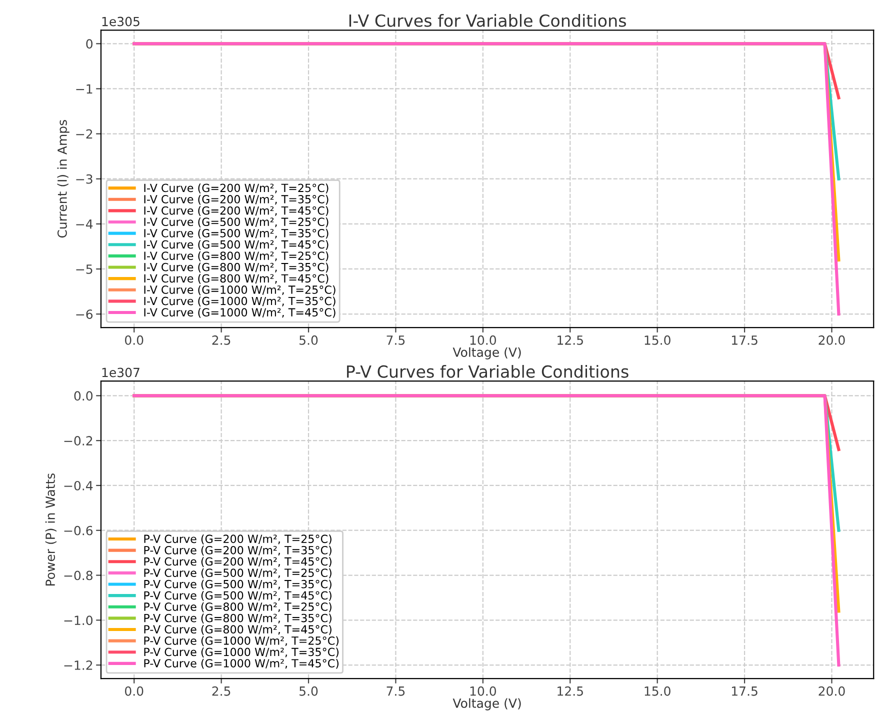 Image resolution: width=878 pixels, height=718 pixels. Describe the element at coordinates (84, 224) in the screenshot. I see `y-tick-label: −4` at that location.